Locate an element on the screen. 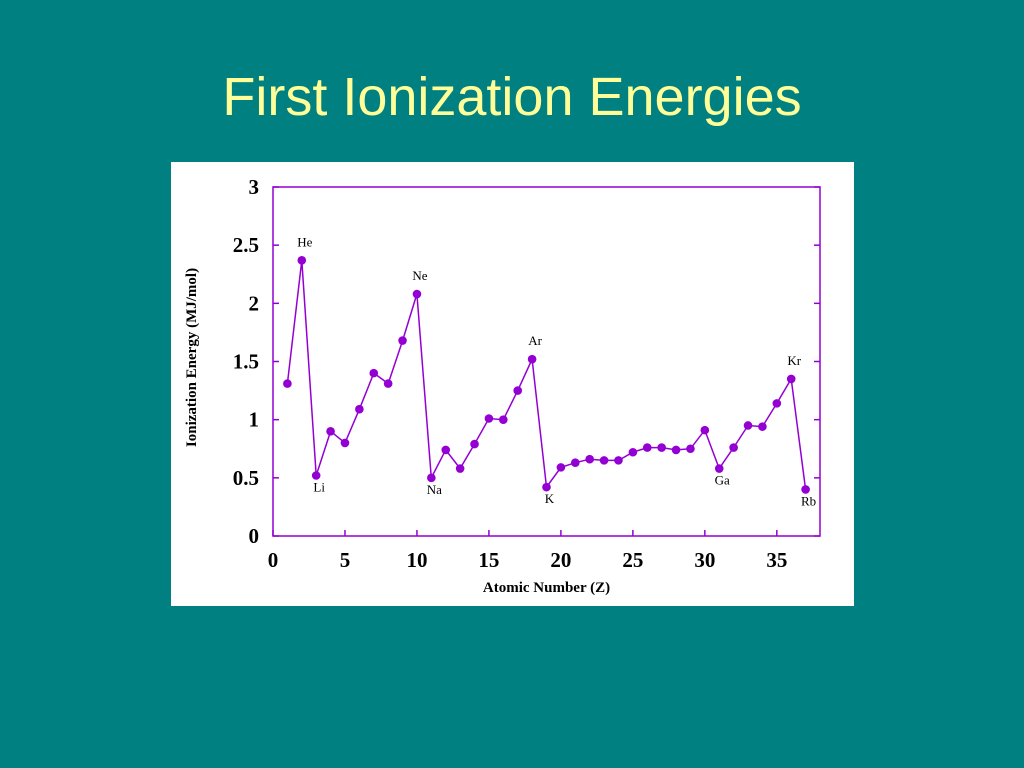 The width and height of the screenshot is (1024, 768). element-label: K is located at coordinates (550, 498).